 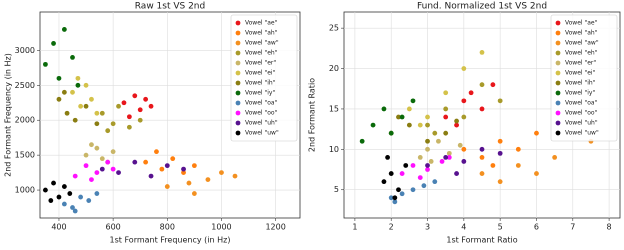 I want to click on legend-box, so click(x=584, y=78).